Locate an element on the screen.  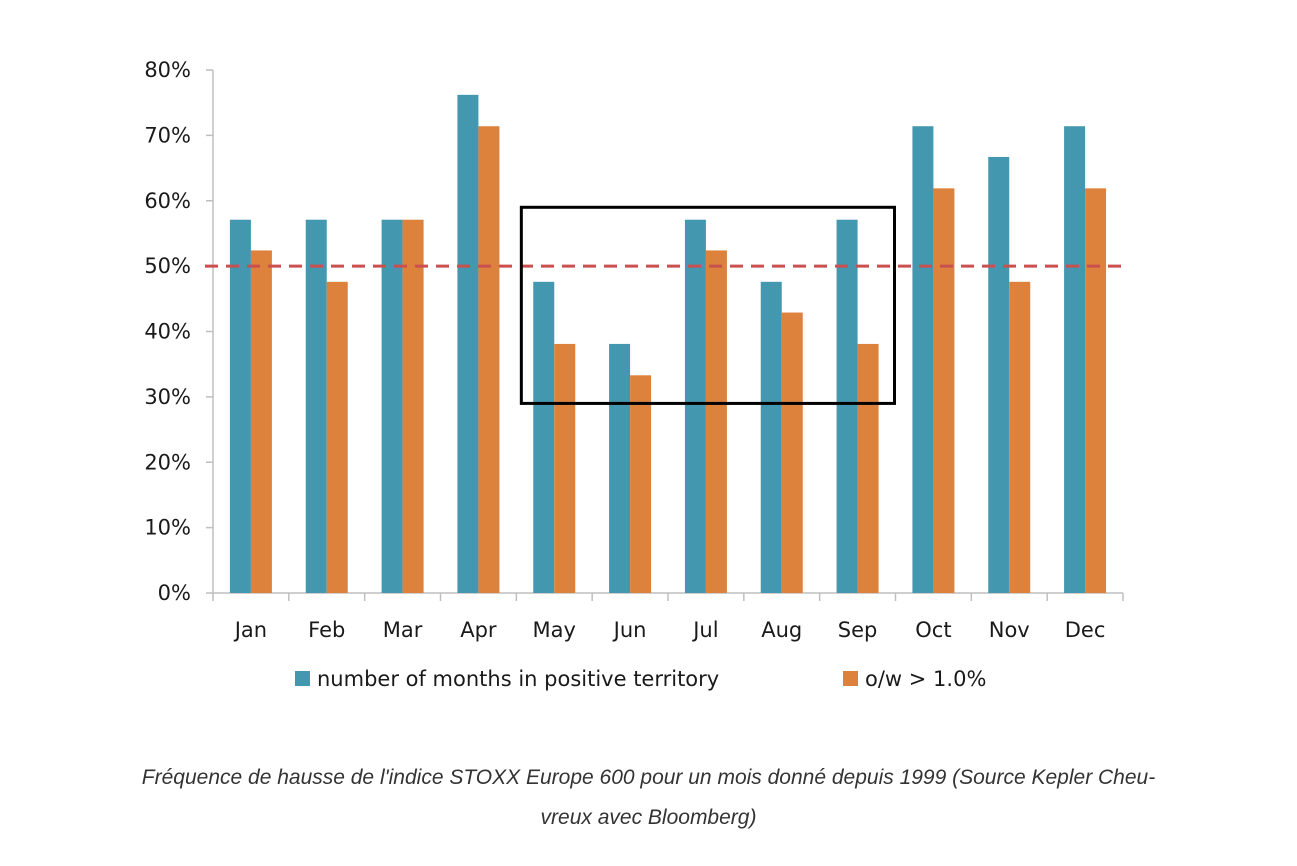
highlight-box is located at coordinates (707, 305).